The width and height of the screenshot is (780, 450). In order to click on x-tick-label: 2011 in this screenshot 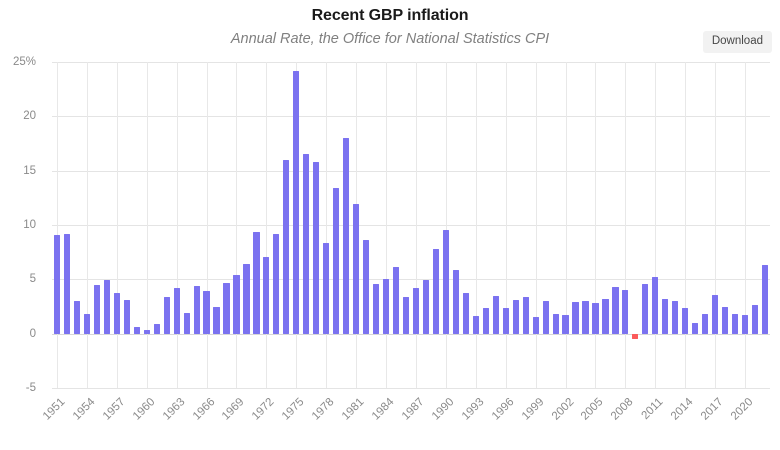, I will do `click(652, 409)`.